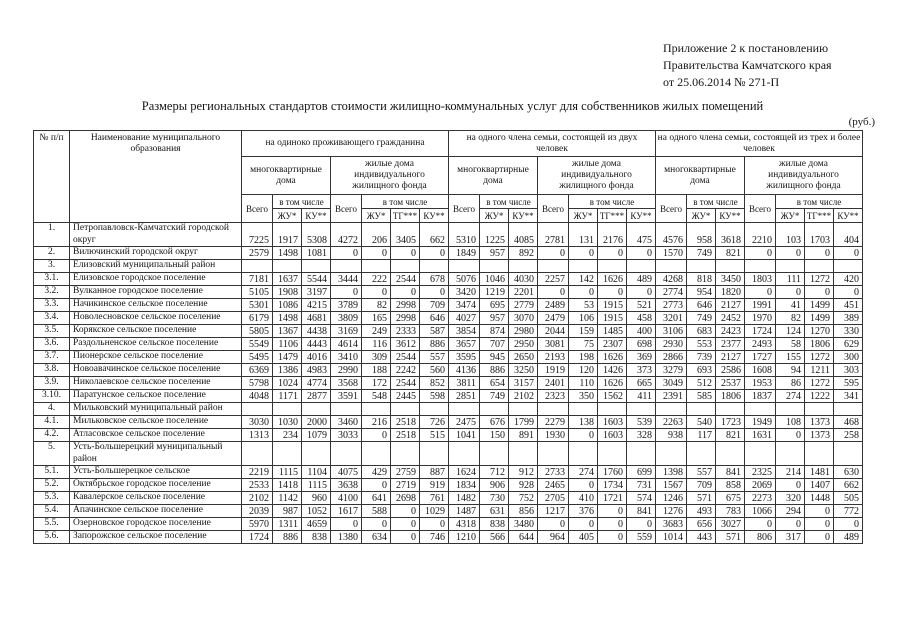 The image size is (905, 640). Describe the element at coordinates (257, 208) in the screenshot. I see `col-header-total: Всего` at that location.